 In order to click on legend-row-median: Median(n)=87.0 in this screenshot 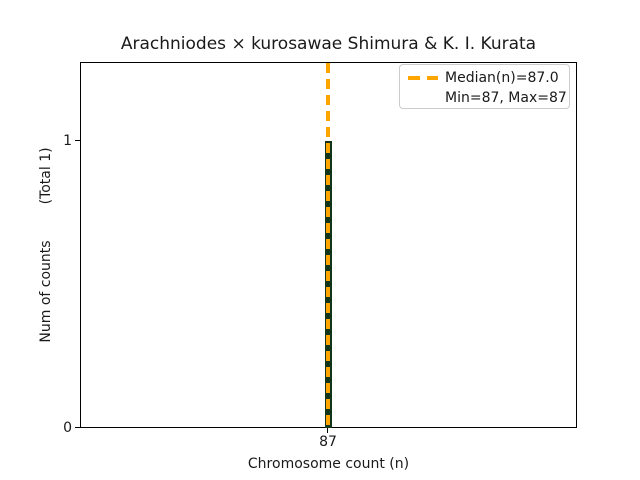, I will do `click(484, 78)`.